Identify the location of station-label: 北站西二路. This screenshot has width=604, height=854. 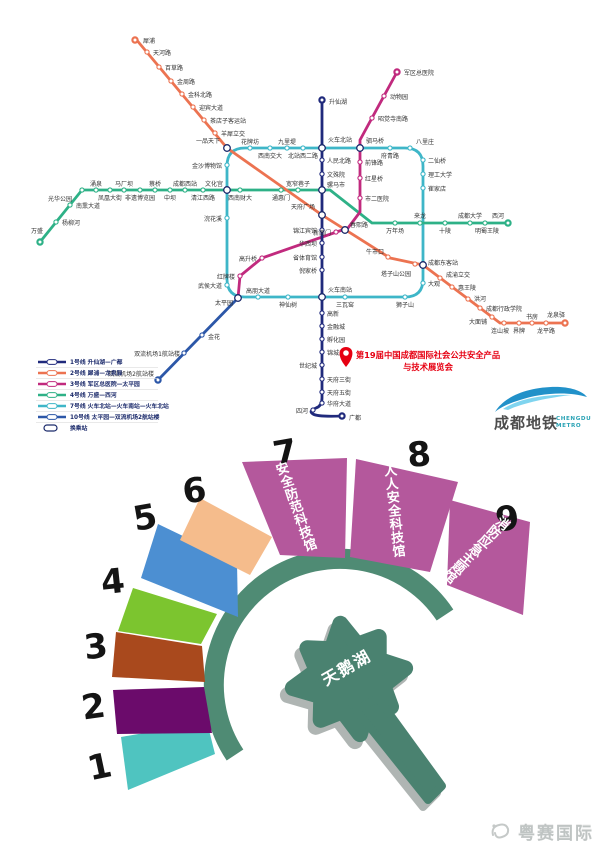
(303, 156).